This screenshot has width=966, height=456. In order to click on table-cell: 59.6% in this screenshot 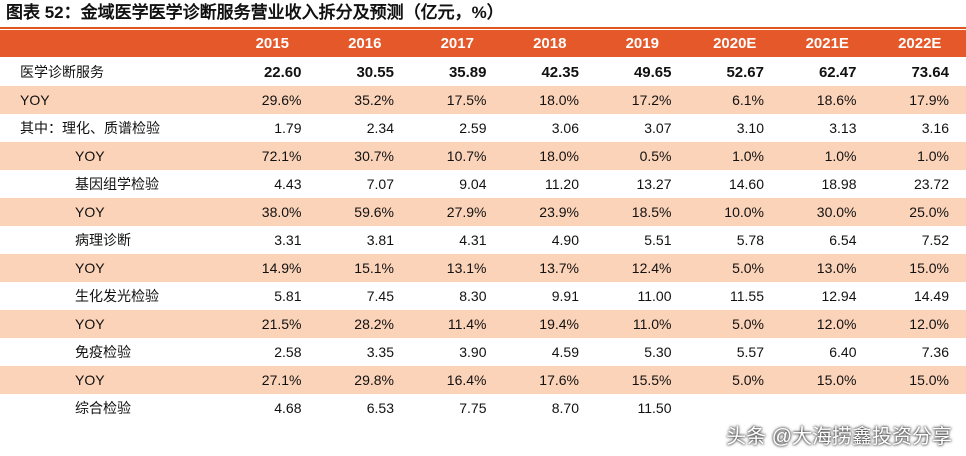, I will do `click(374, 212)`.